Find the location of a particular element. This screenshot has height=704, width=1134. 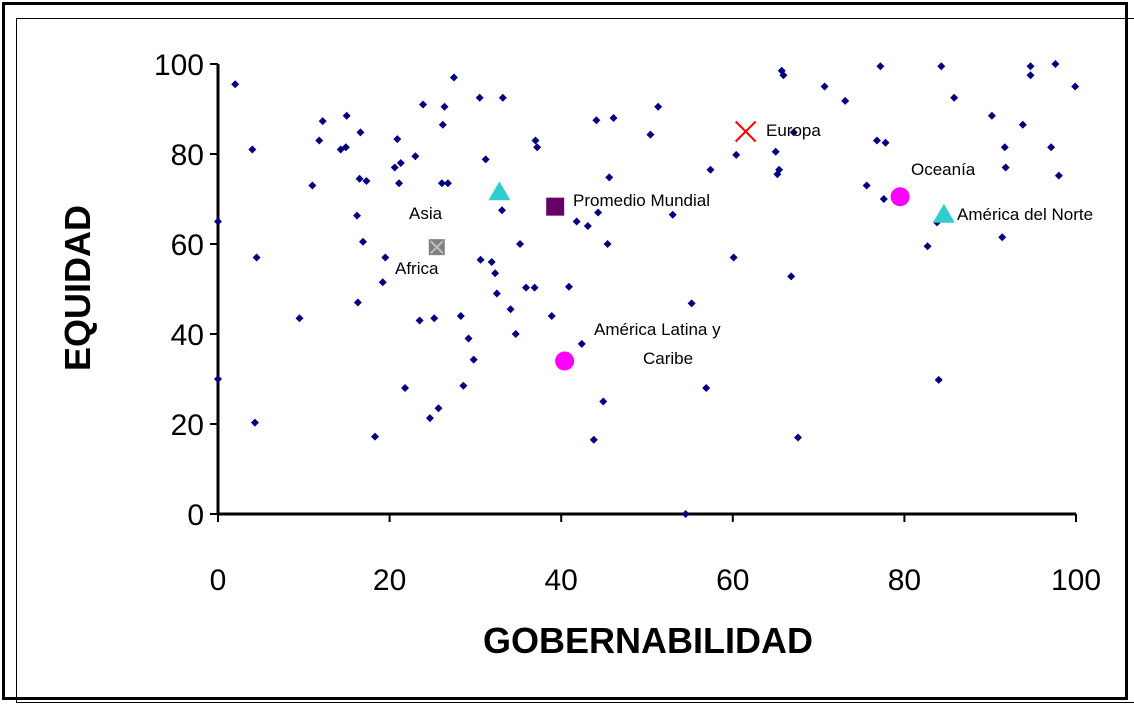

annotation-promedio-mundial: Promedio Mundial is located at coordinates (641, 200).